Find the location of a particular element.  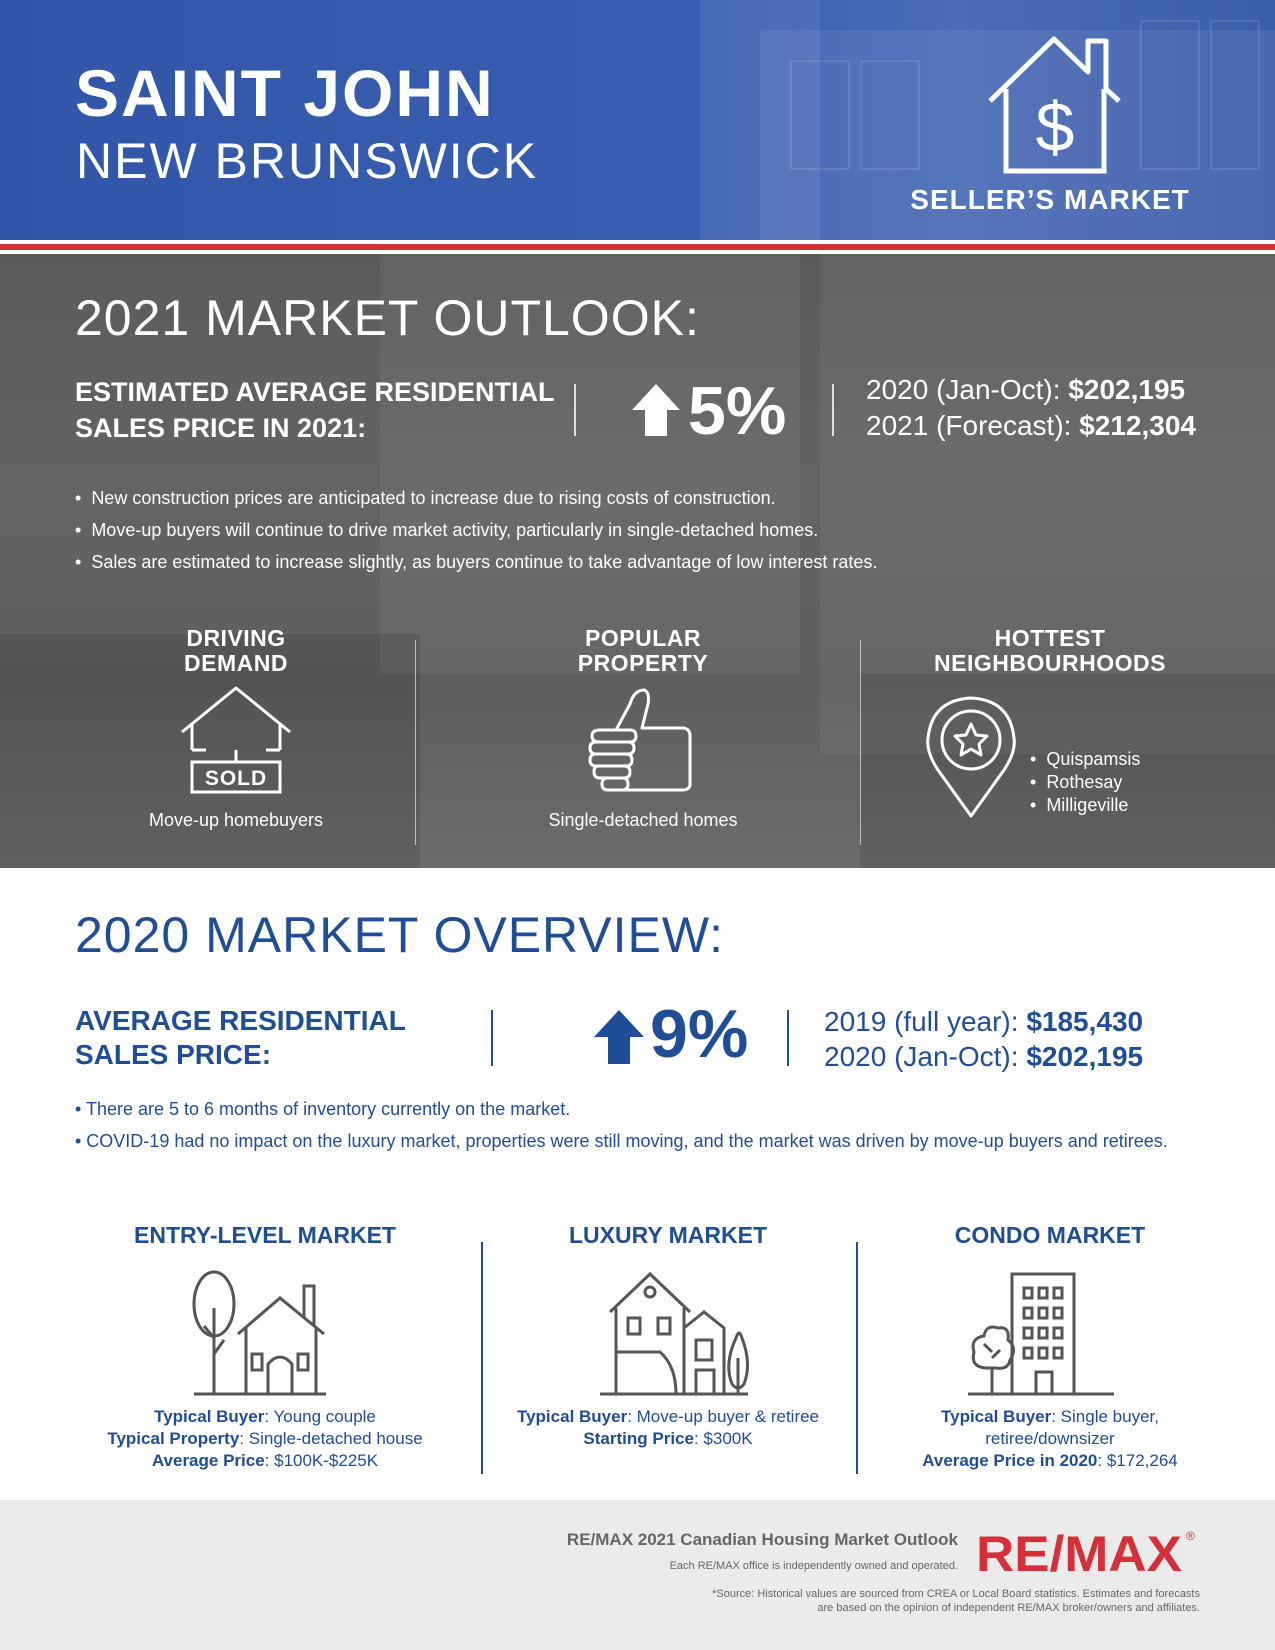

info-value: : Single buyer, is located at coordinates (1105, 1416).